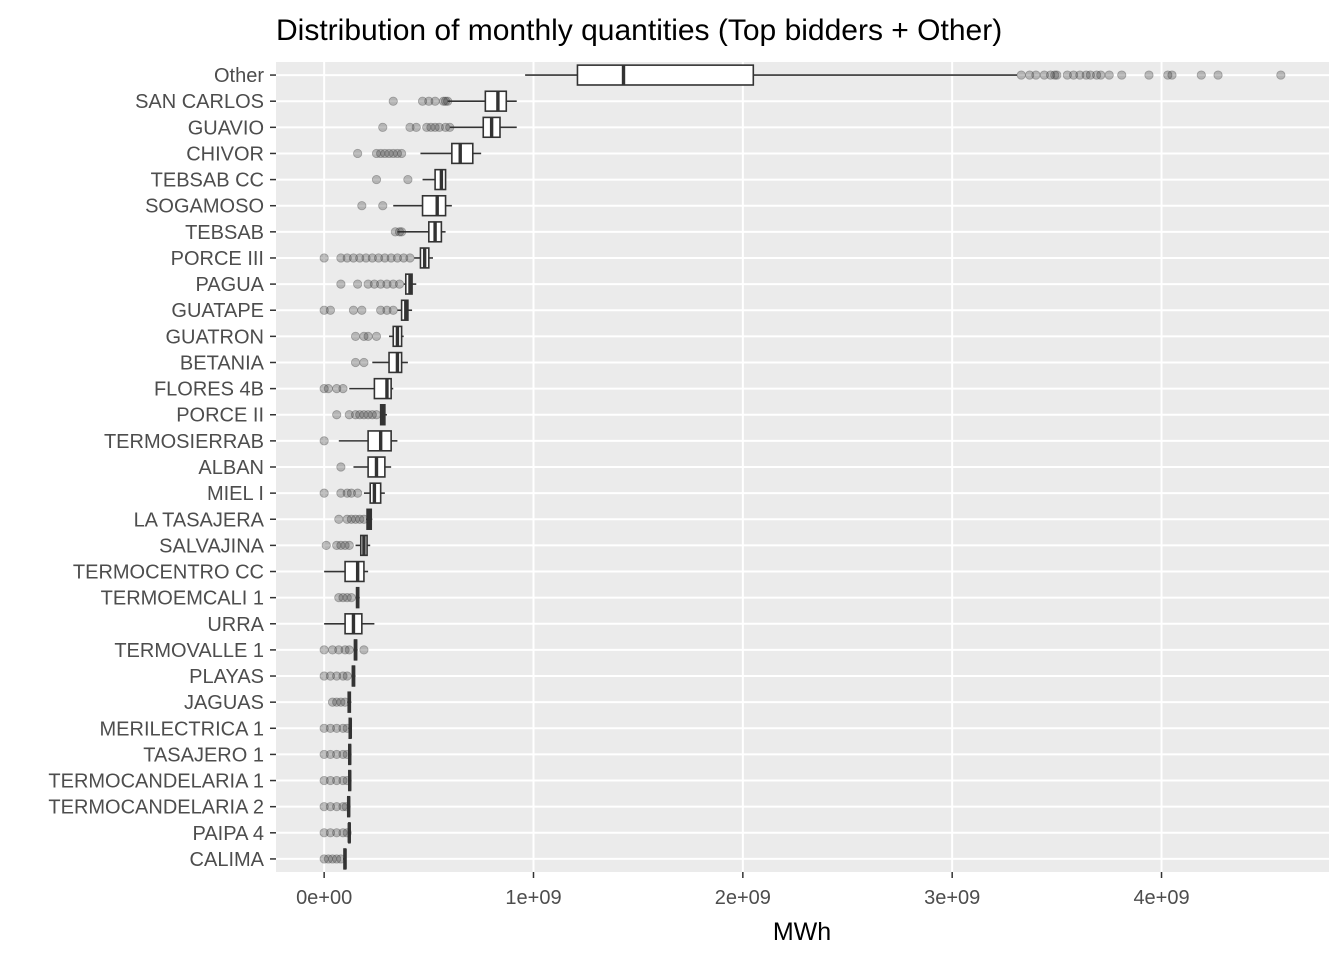 This screenshot has width=1344, height=960. I want to click on y-tick-label: TEBSAB CC, so click(207, 181).